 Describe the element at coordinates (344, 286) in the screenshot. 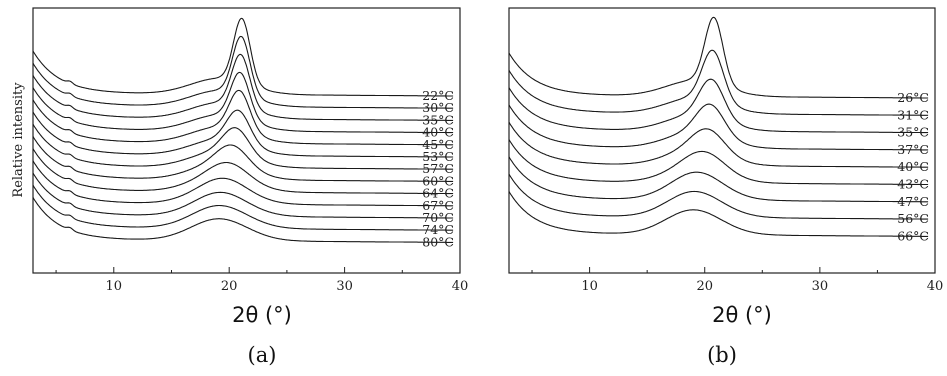

I see `a-xtick-label-30: 30` at that location.